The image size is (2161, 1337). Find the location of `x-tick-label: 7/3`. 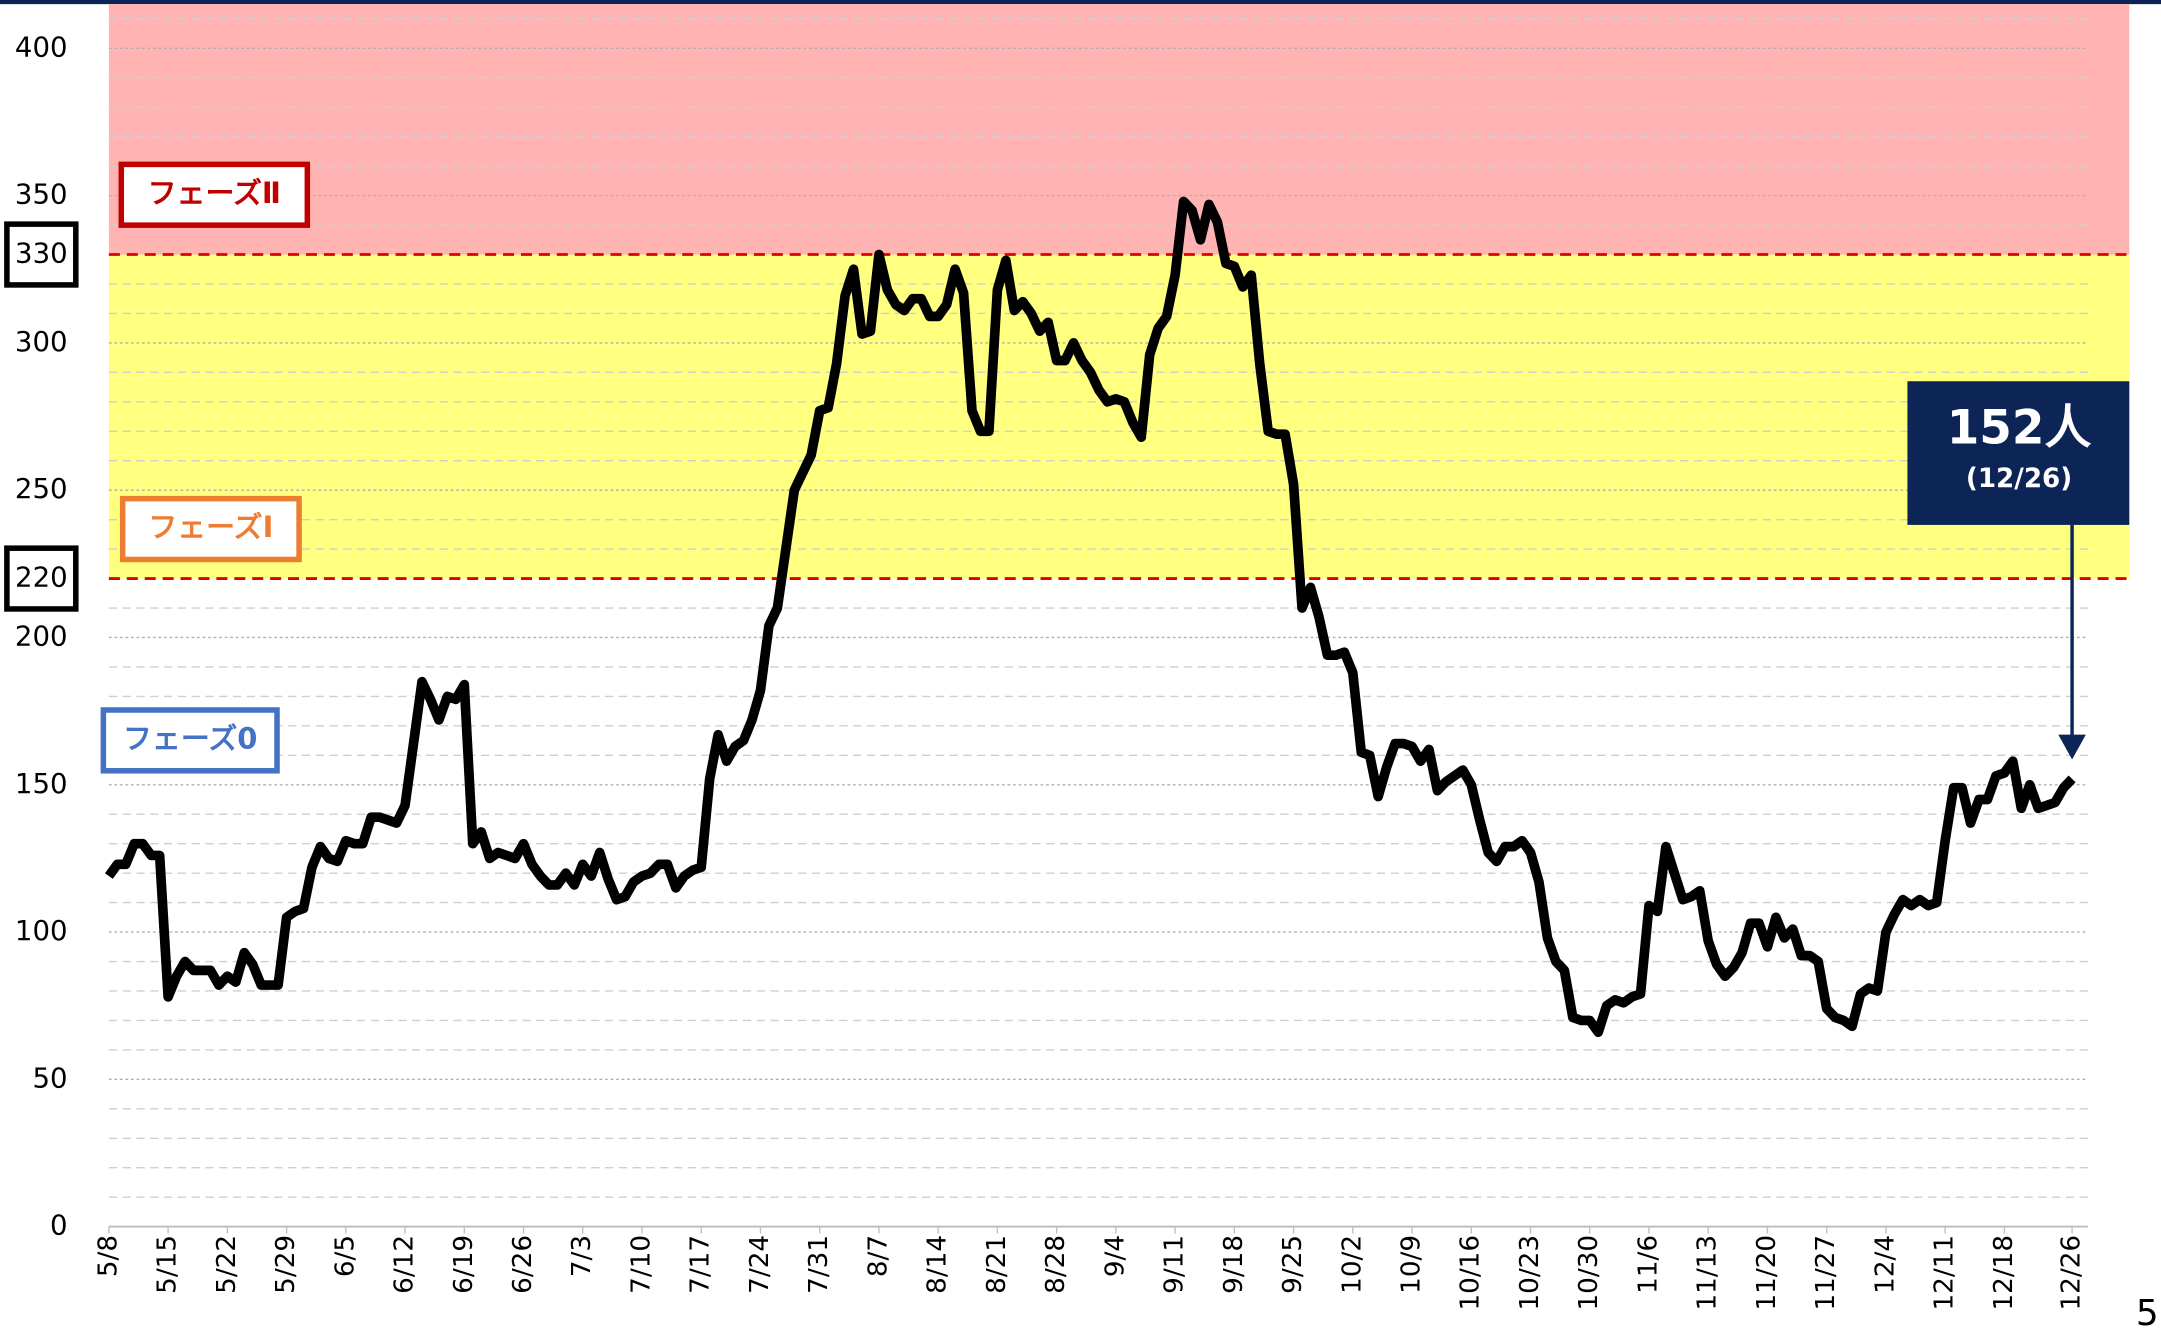

x-tick-label: 7/3 is located at coordinates (582, 1256).